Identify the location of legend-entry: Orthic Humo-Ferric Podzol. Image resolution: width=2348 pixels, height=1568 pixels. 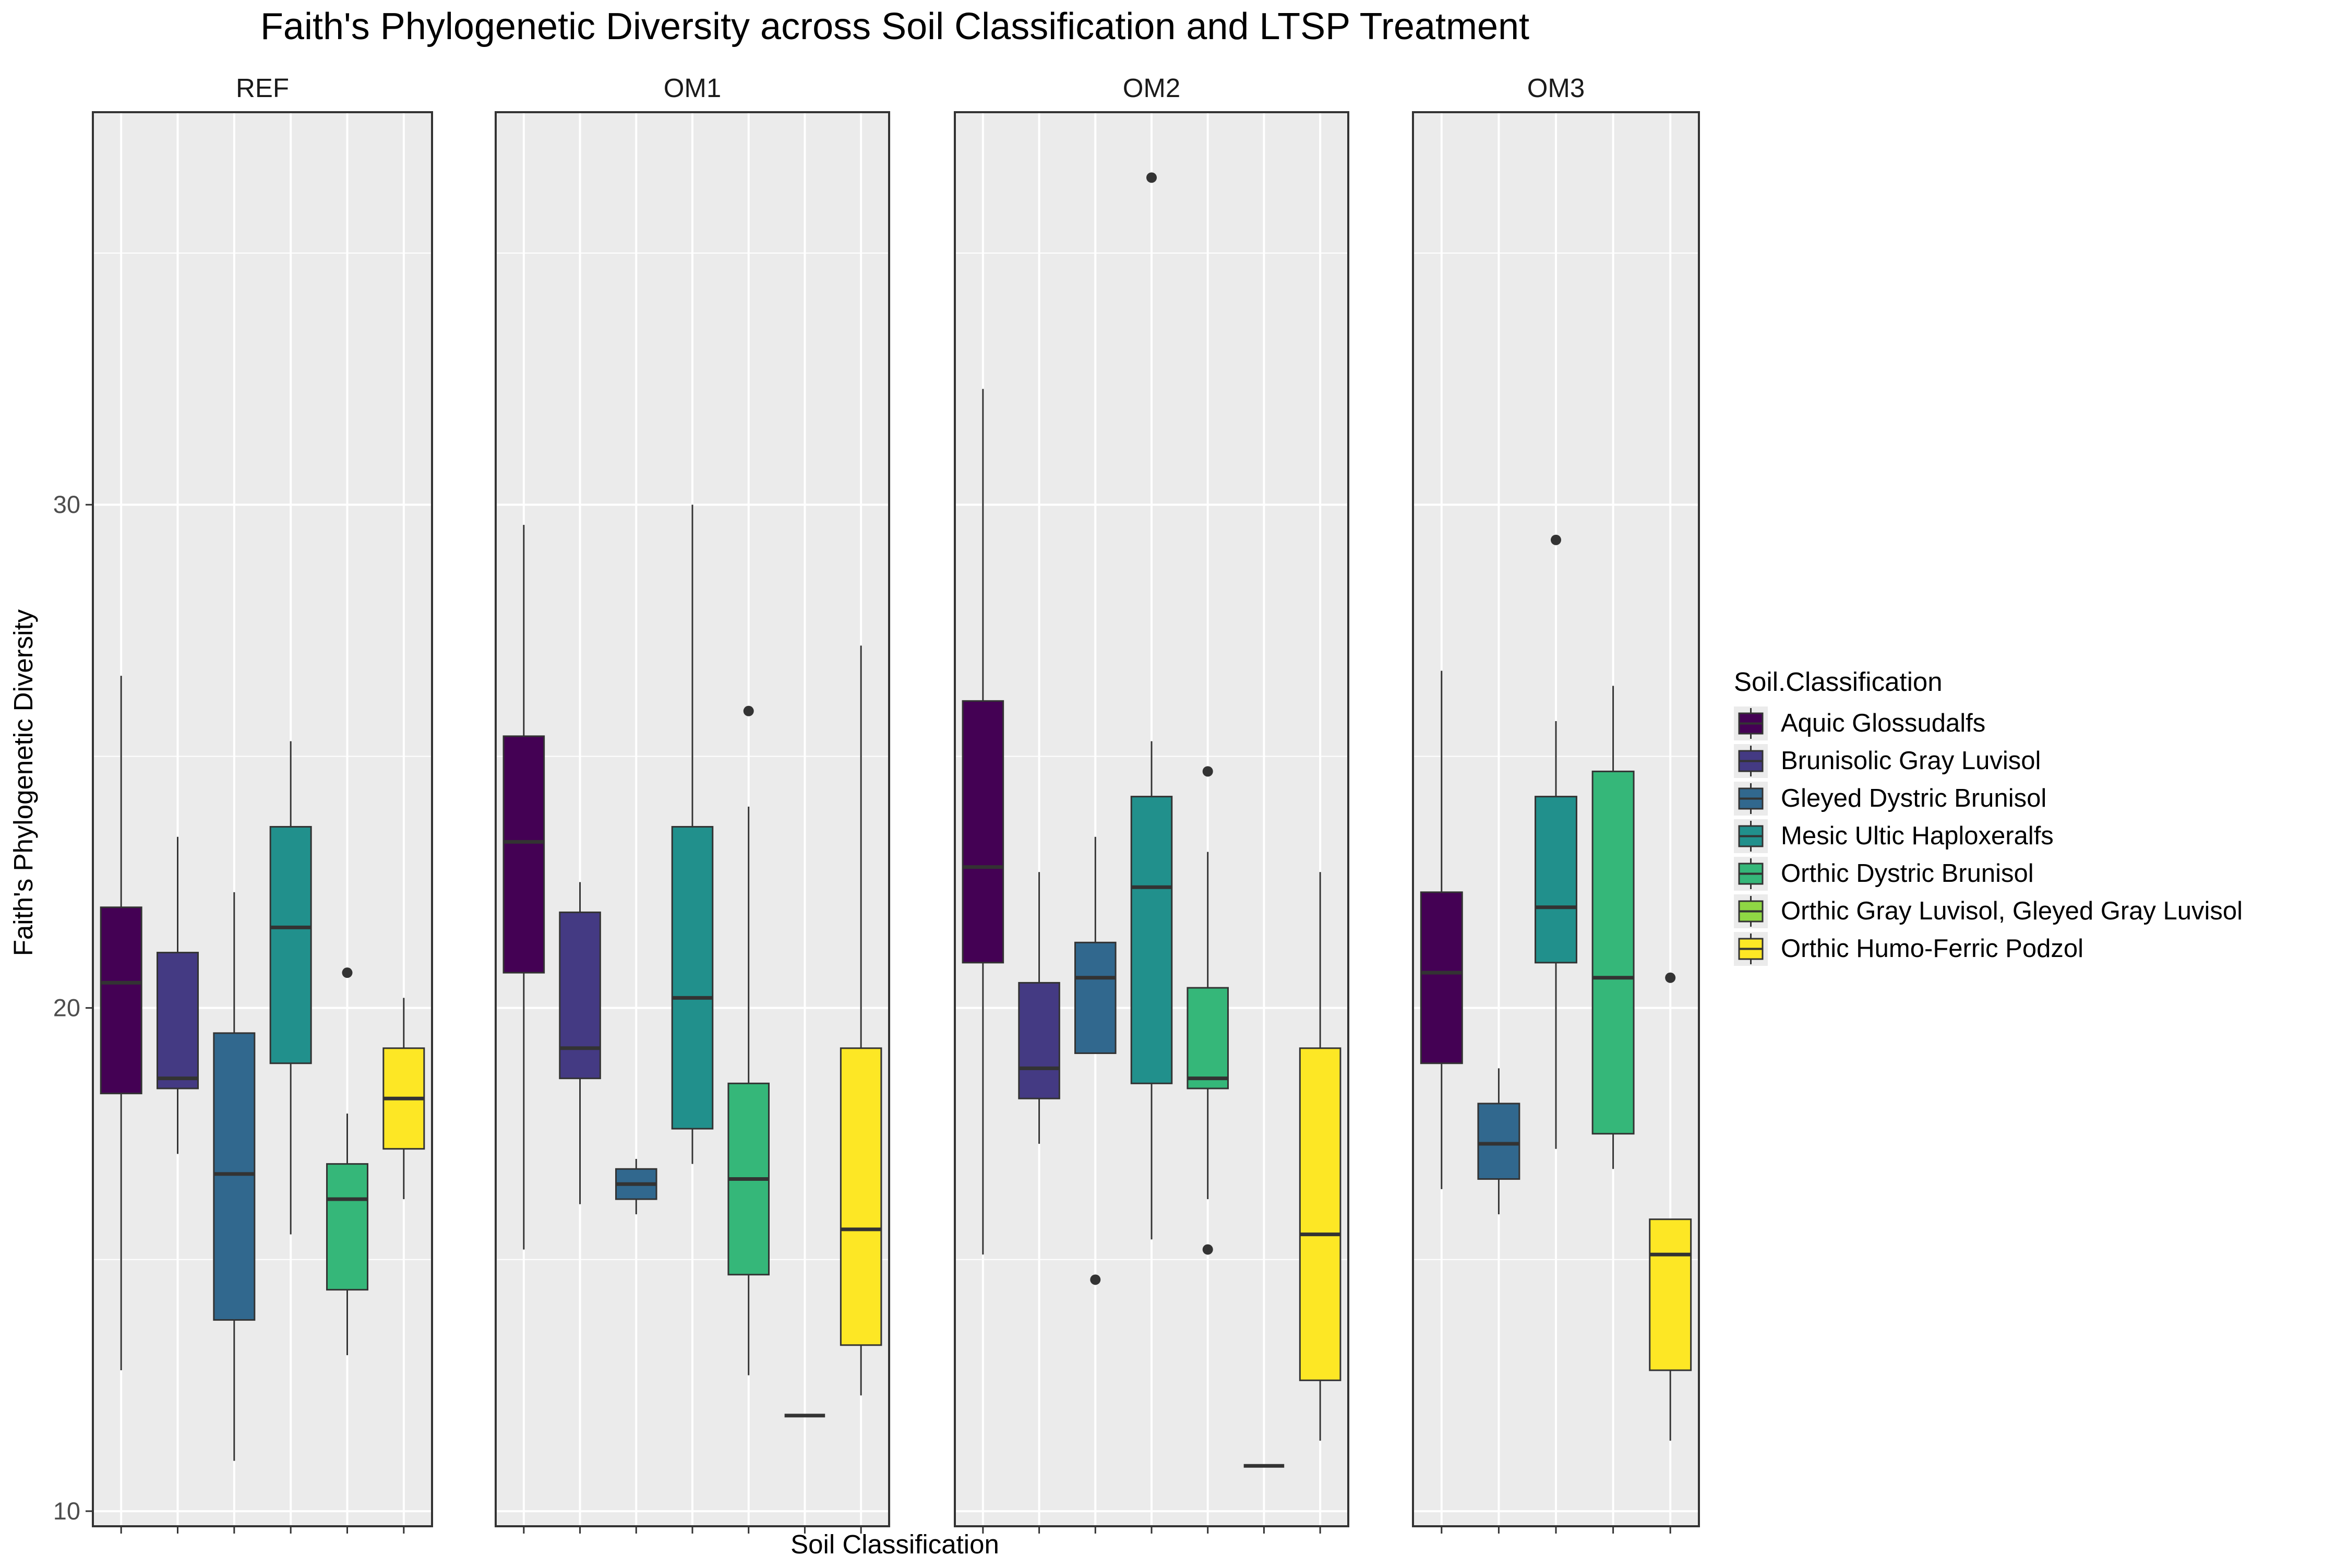
(1909, 949).